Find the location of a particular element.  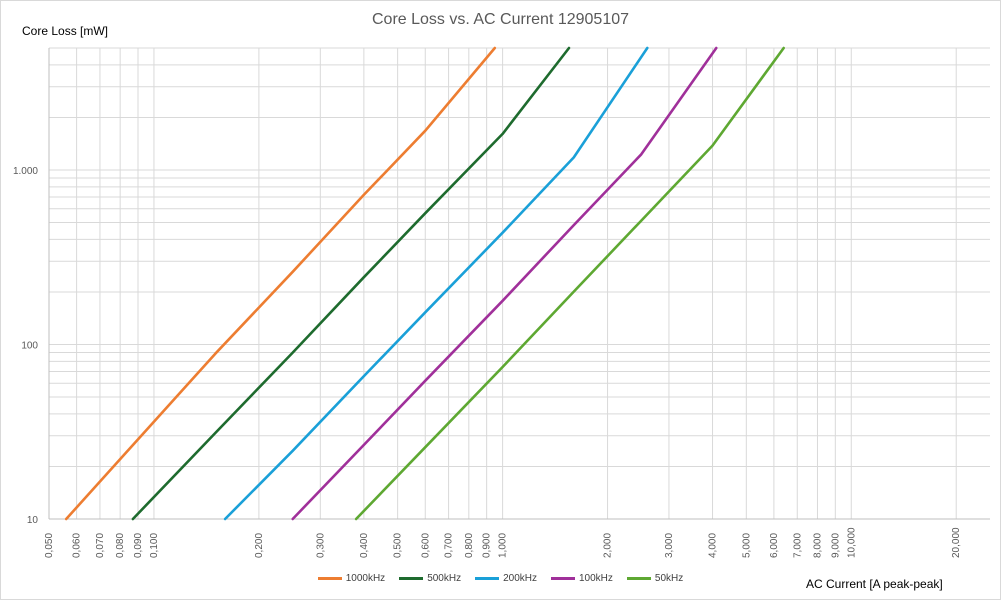

chart-title: Core Loss vs. AC Current 12905107 is located at coordinates (500, 19).